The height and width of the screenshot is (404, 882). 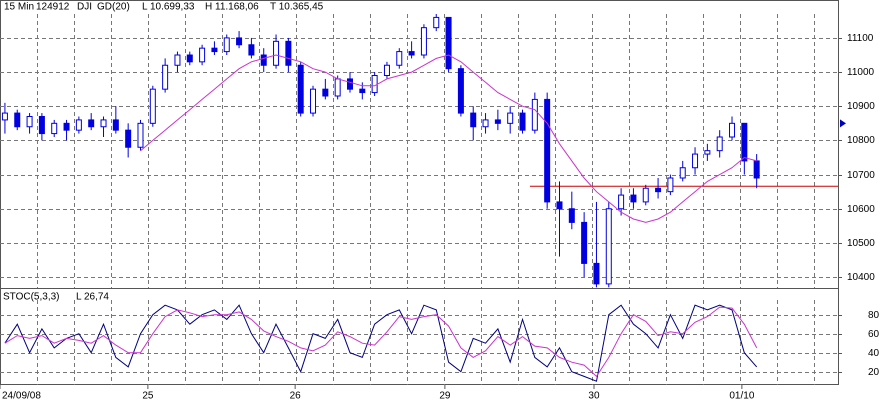 What do you see at coordinates (861, 243) in the screenshot?
I see `y-tick-label: 10500` at bounding box center [861, 243].